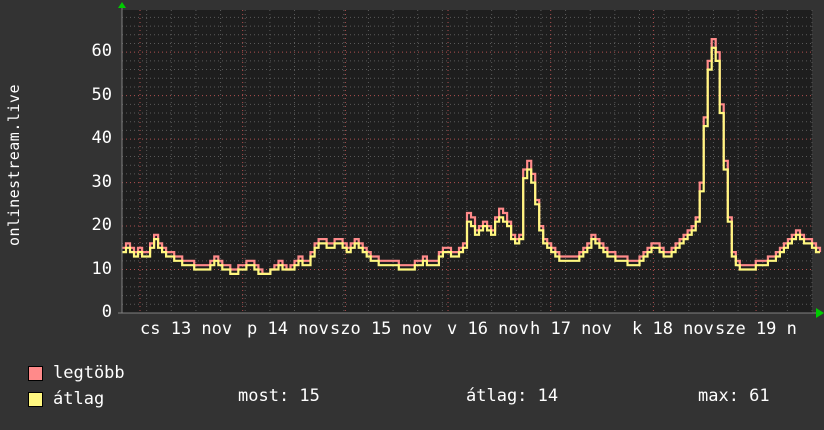 This screenshot has height=430, width=824. Describe the element at coordinates (122, 5) in the screenshot. I see `y-axis-arrow-icon` at that location.